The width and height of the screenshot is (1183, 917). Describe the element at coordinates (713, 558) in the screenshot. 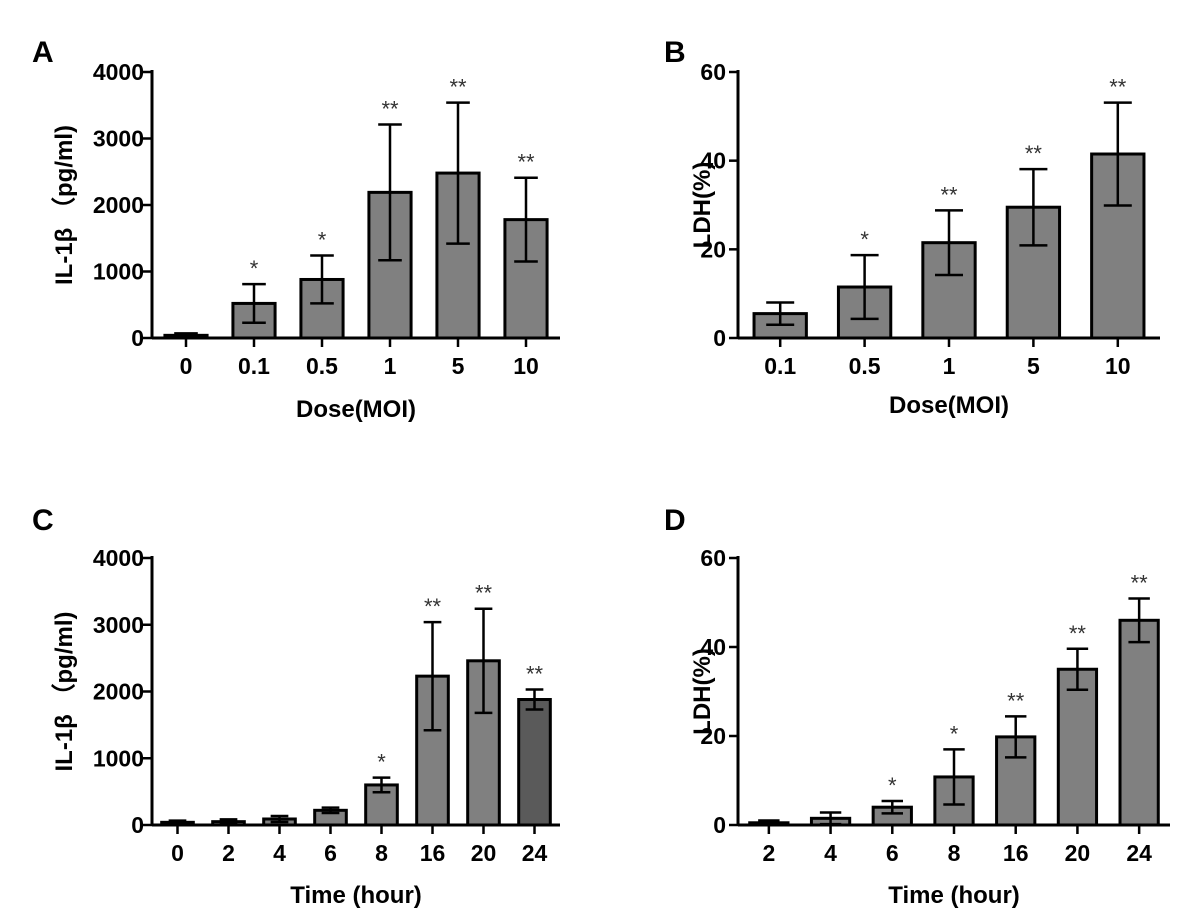

I see `y-tick-label: 60` at that location.